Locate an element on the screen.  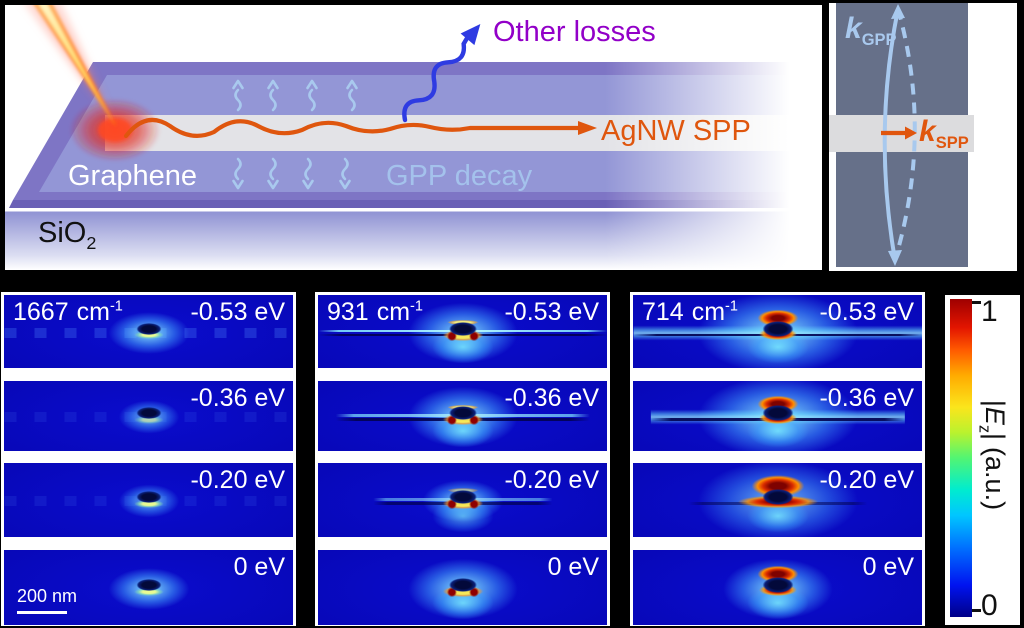
gpp-decay-label: GPP decay is located at coordinates (459, 176).